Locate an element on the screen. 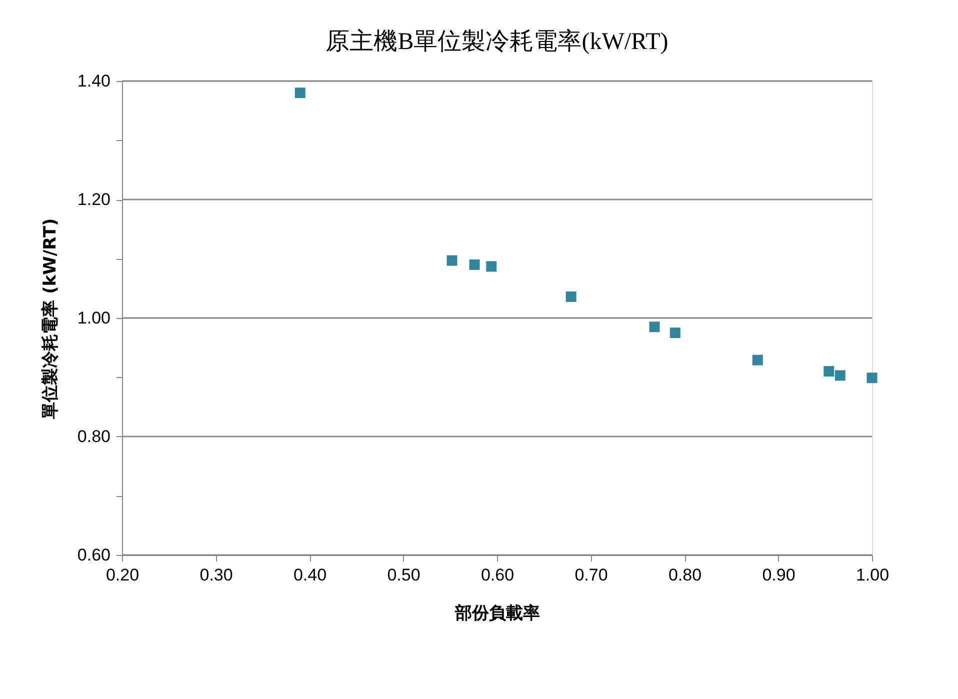 The height and width of the screenshot is (699, 958). x-tick-label: 0.30 is located at coordinates (216, 575).